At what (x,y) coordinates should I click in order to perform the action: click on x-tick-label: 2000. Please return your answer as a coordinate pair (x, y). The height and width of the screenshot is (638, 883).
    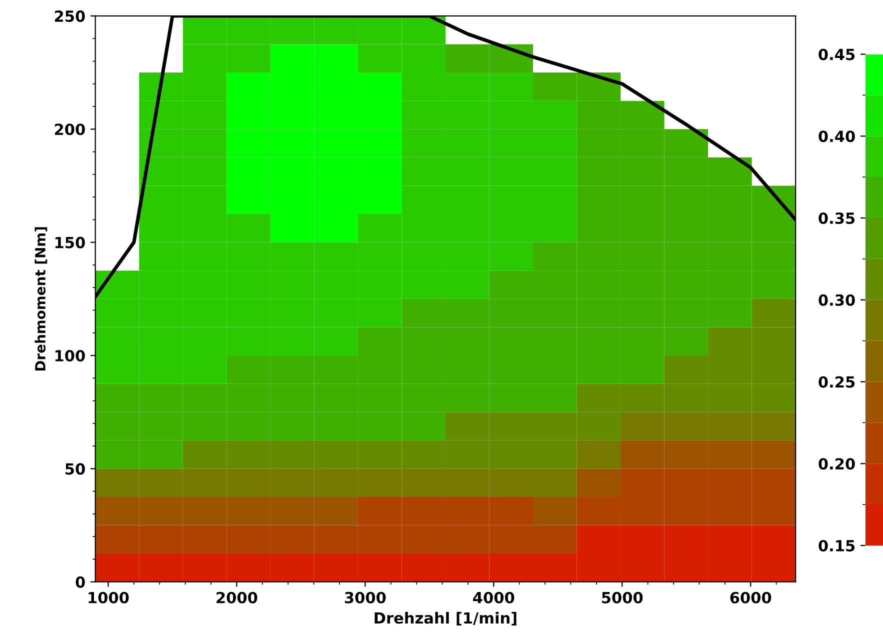
    Looking at the image, I should click on (237, 598).